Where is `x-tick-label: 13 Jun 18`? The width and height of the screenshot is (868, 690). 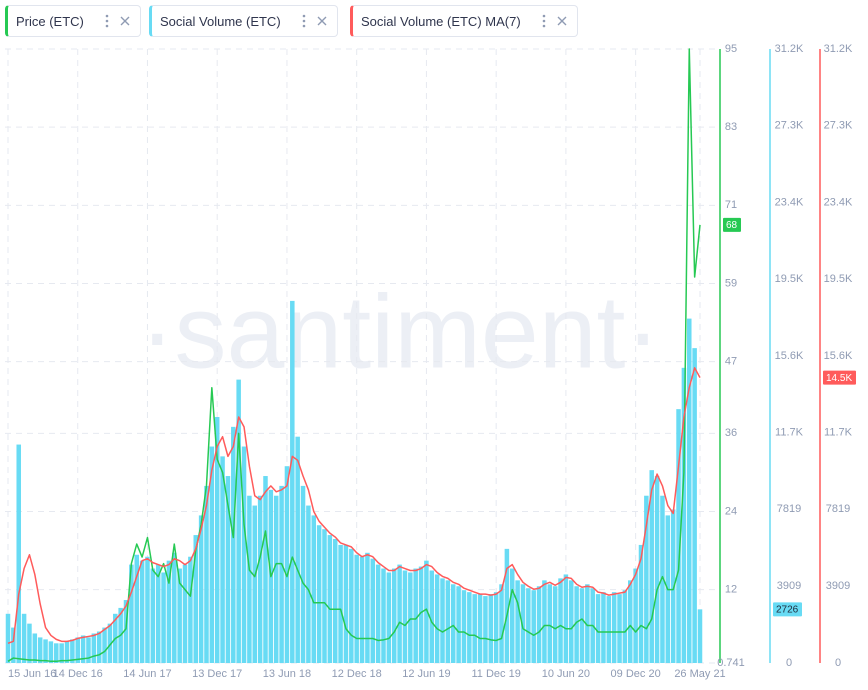
x-tick-label: 13 Jun 18 is located at coordinates (287, 674).